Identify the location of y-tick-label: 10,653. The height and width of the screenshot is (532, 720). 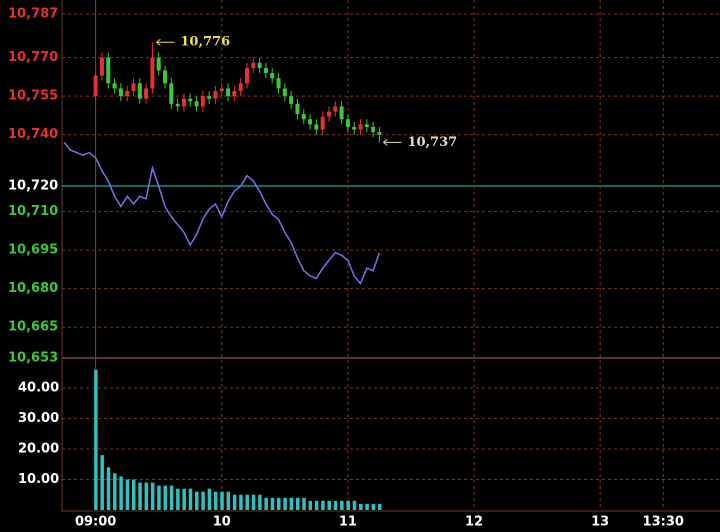
(33, 358).